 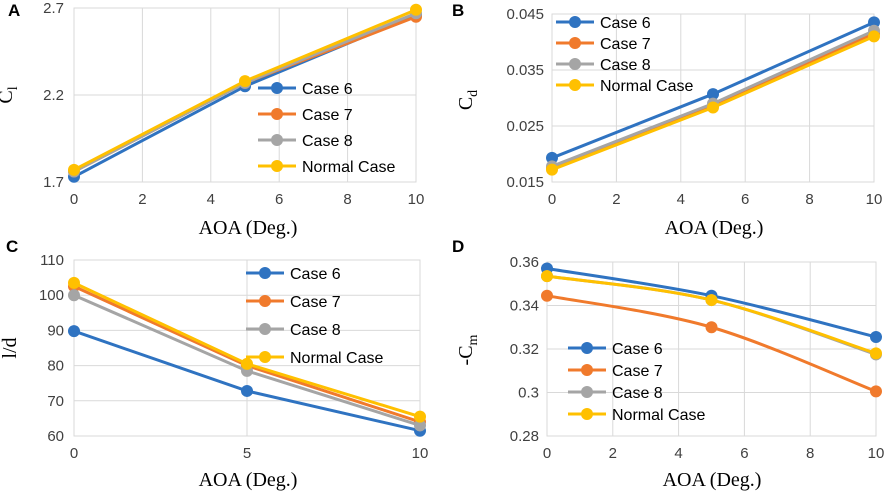 I want to click on panel-label: A, so click(x=14, y=10).